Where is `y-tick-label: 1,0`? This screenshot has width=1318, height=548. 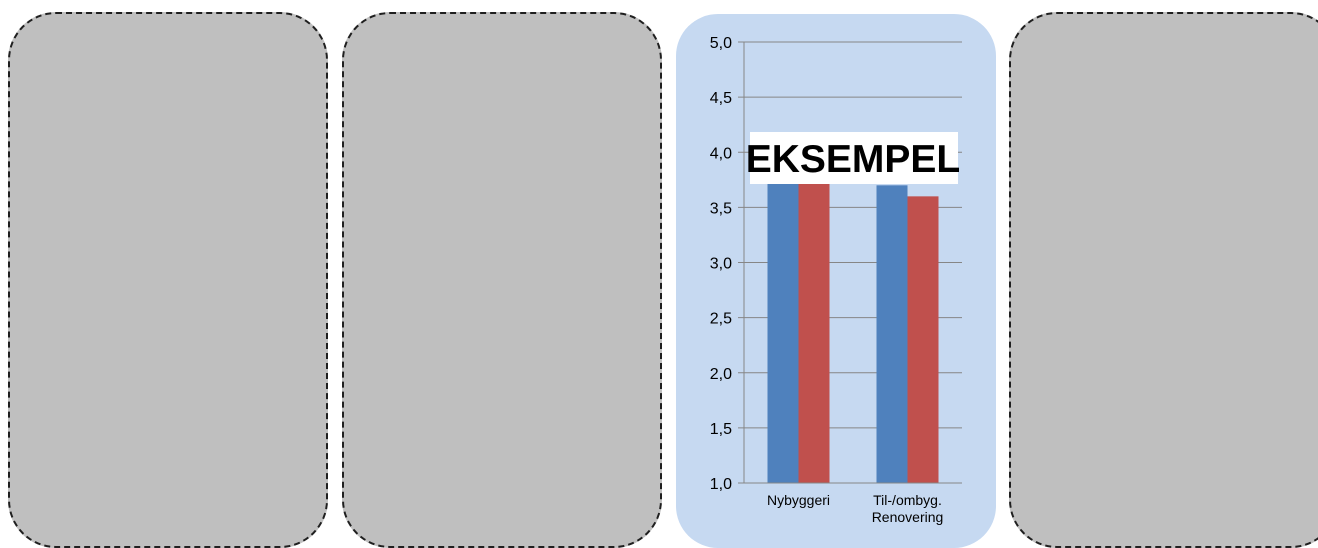
y-tick-label: 1,0 is located at coordinates (721, 484).